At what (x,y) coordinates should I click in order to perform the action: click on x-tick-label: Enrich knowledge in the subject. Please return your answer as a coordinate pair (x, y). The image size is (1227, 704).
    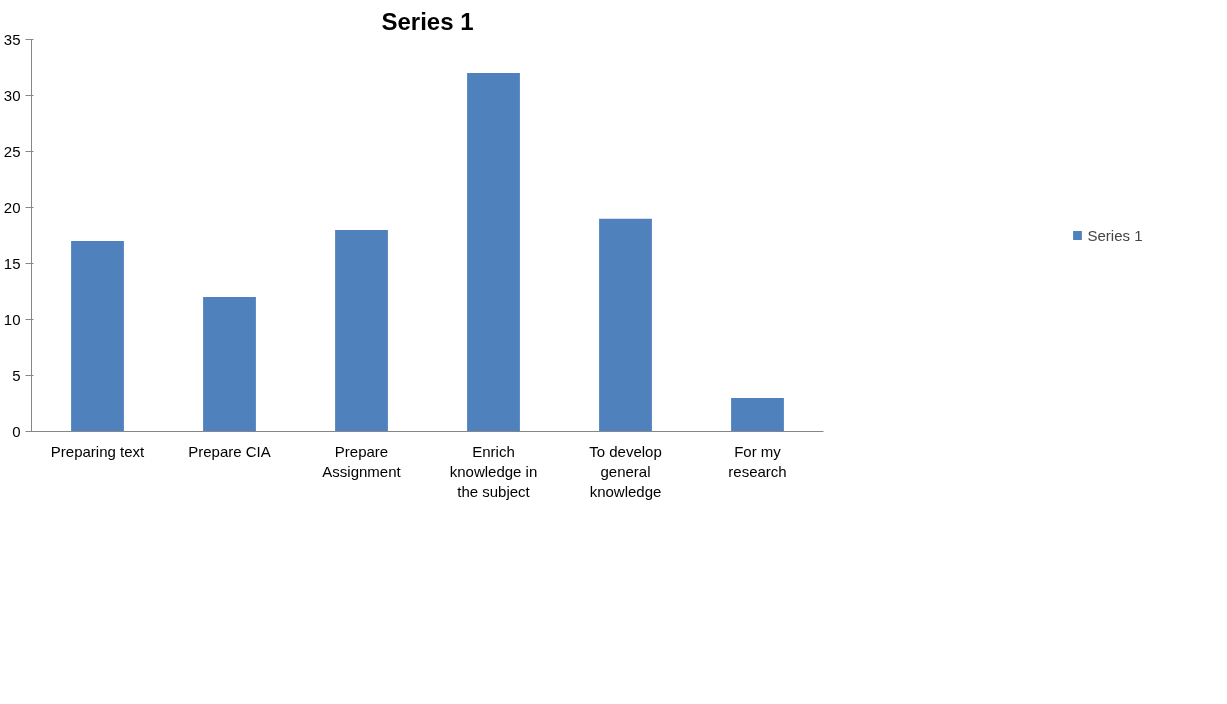
    Looking at the image, I should click on (493, 471).